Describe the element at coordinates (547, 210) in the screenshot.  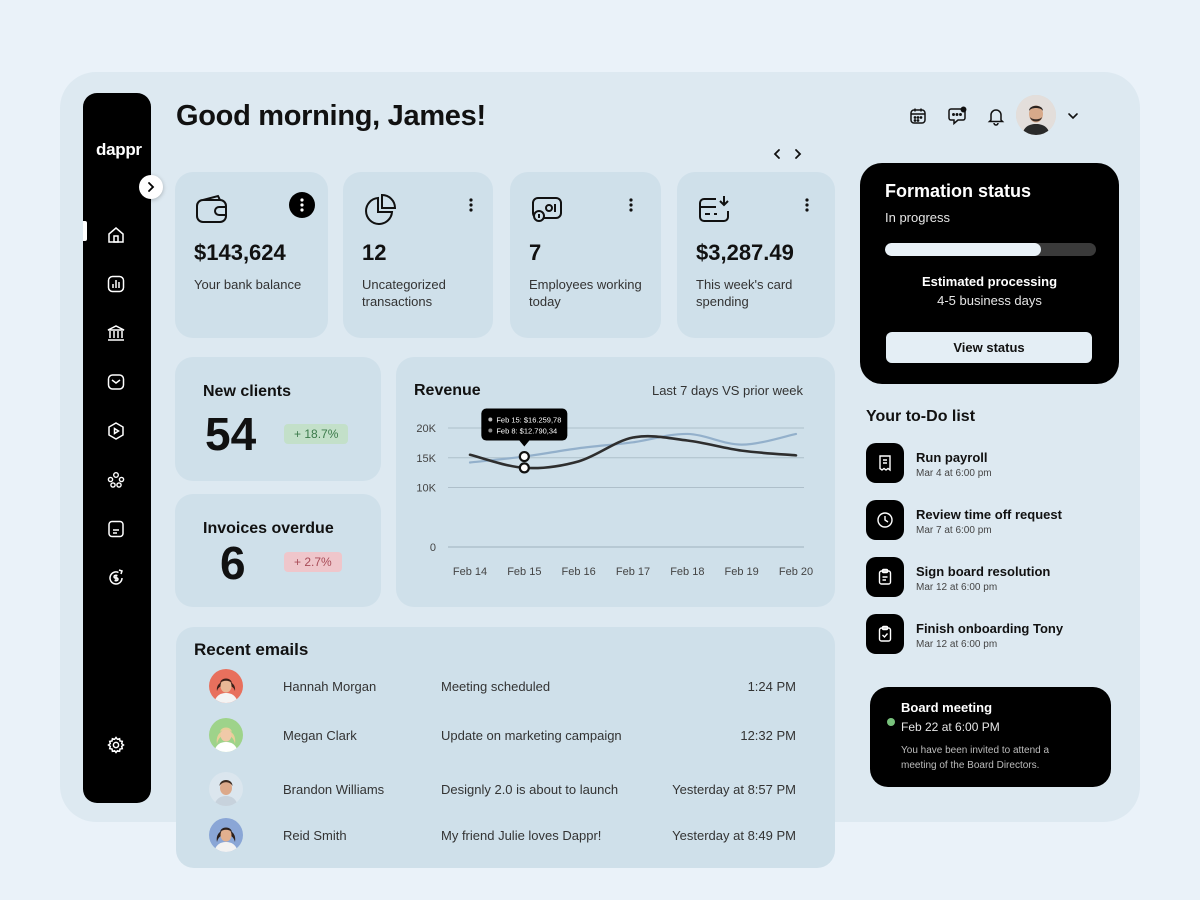
I see `employee-badge-icon` at that location.